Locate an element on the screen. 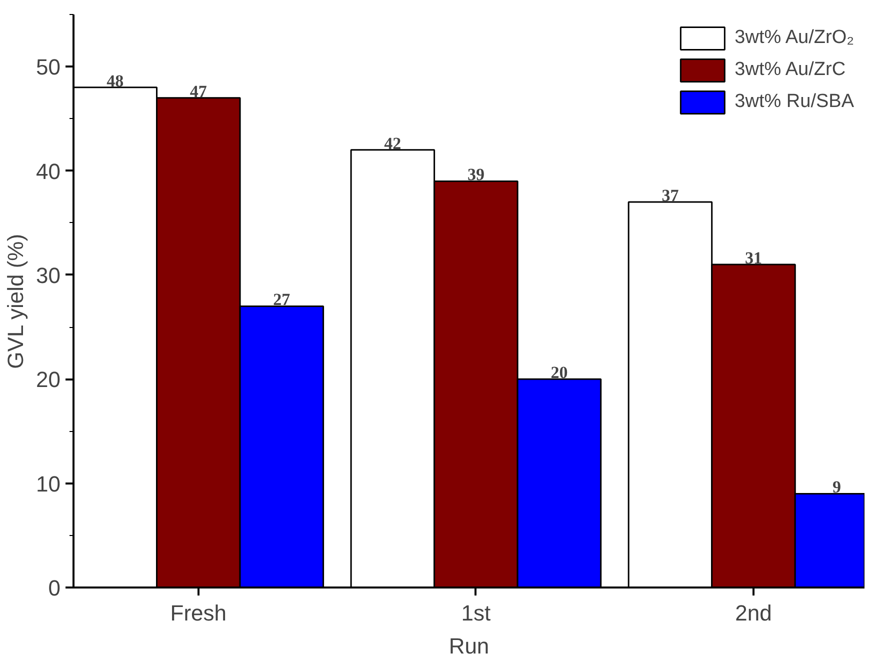 The image size is (869, 661). data-label: 37 is located at coordinates (671, 196).